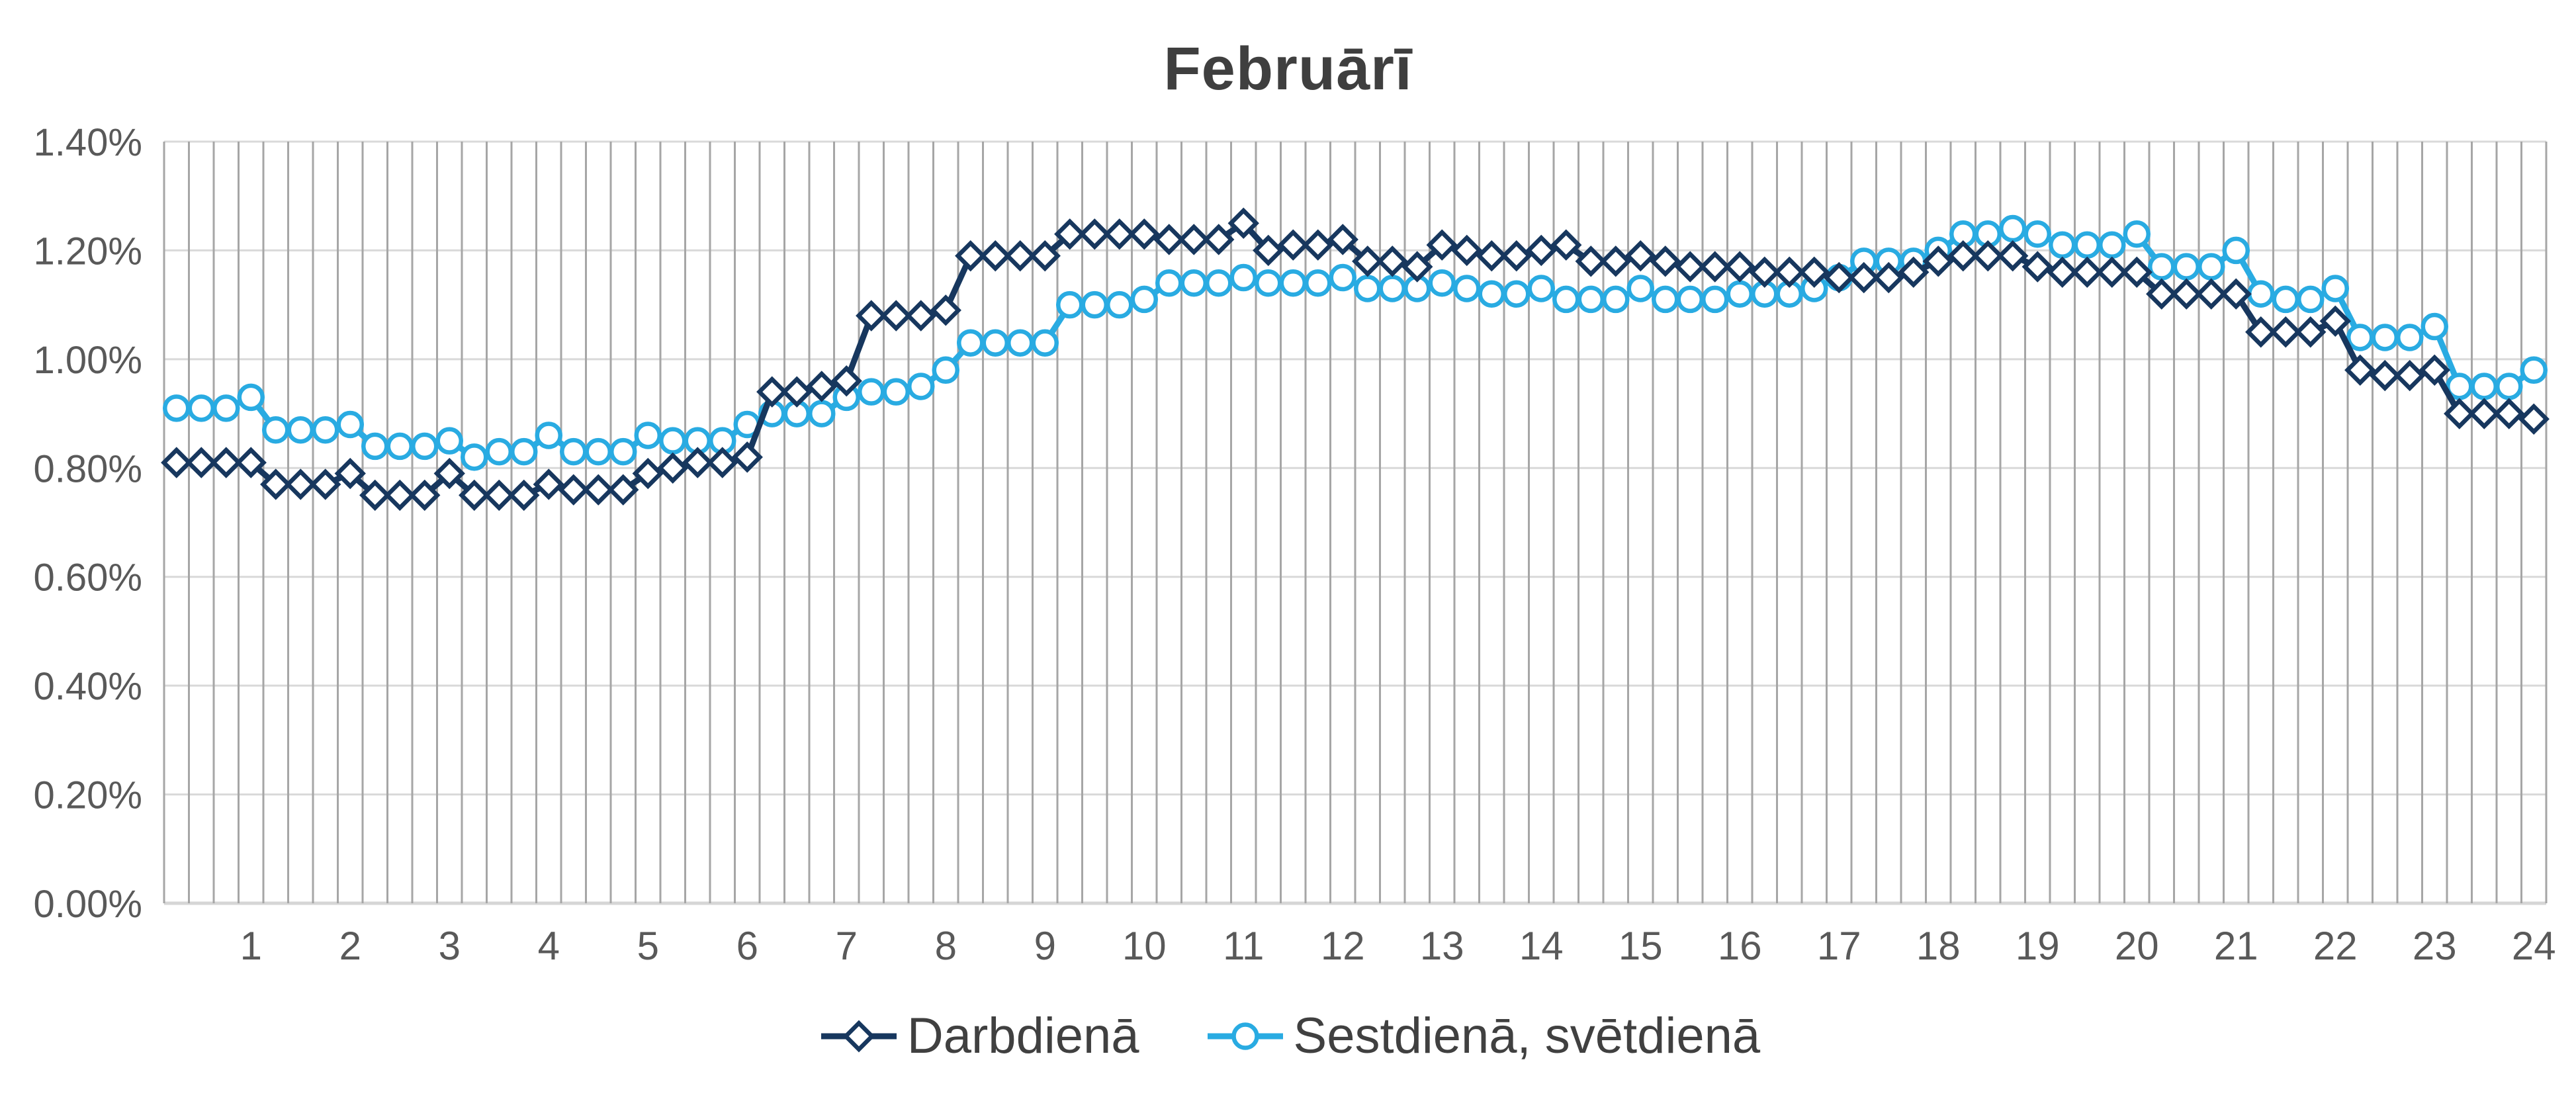 The width and height of the screenshot is (2576, 1113). Describe the element at coordinates (1641, 946) in the screenshot. I see `x-tick-label: 15` at that location.